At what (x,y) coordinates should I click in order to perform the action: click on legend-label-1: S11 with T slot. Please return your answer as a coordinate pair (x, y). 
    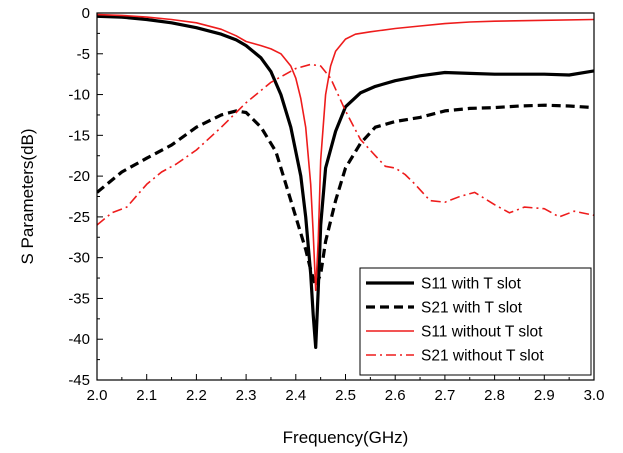
    Looking at the image, I should click on (471, 284).